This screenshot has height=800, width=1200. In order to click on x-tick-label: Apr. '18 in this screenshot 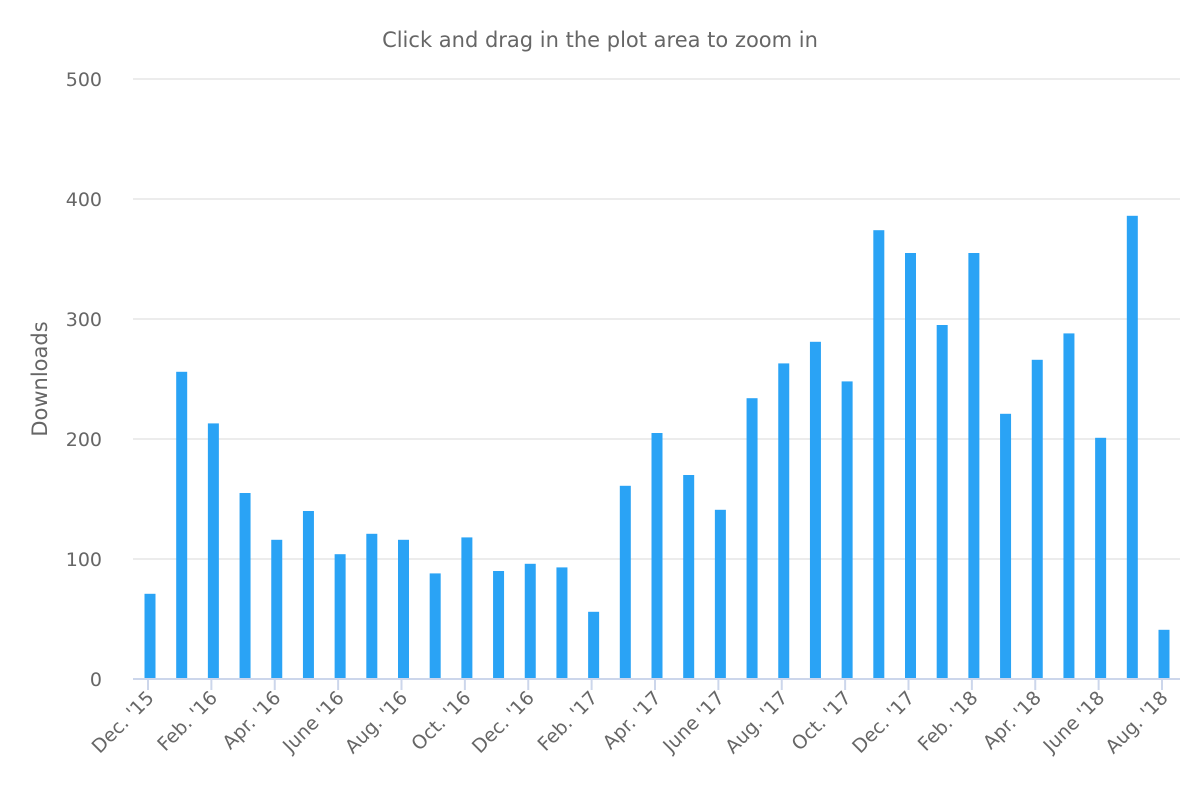, I will do `click(1012, 720)`.